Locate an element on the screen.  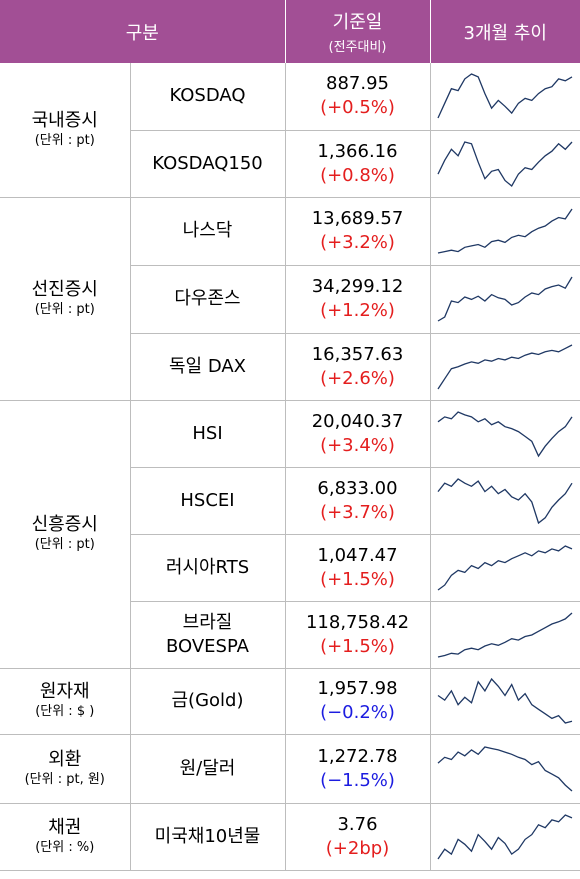
value-cell: 1,272.78 (−1.5%) is located at coordinates (358, 769).